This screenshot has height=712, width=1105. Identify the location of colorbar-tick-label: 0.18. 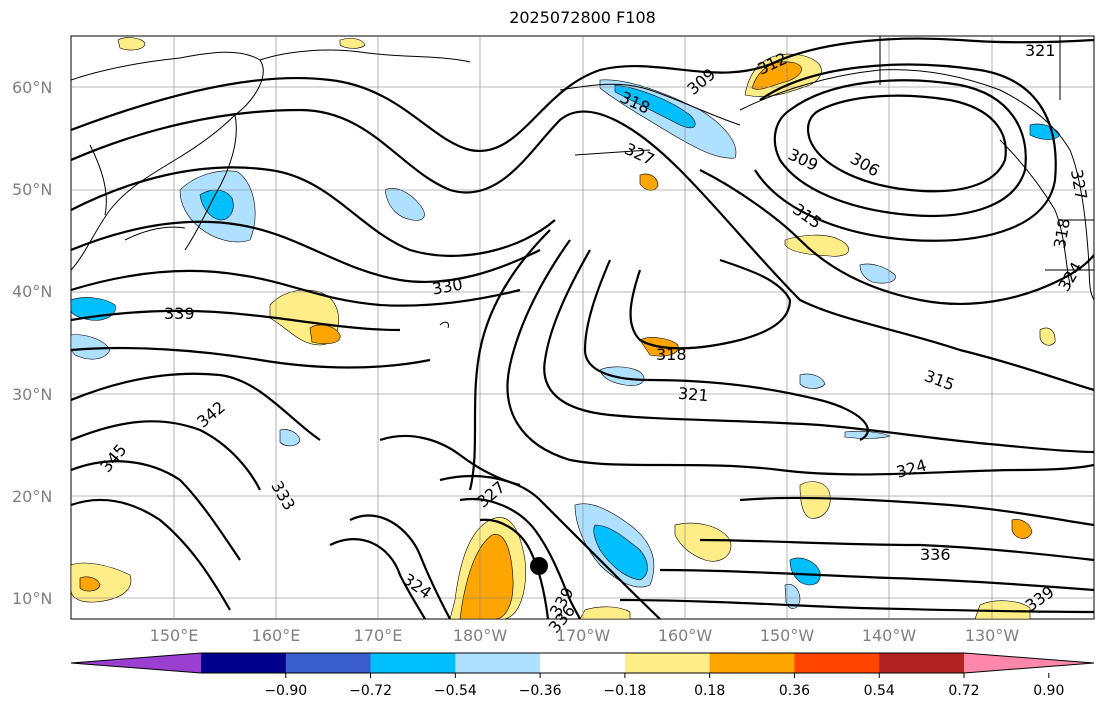
(709, 691).